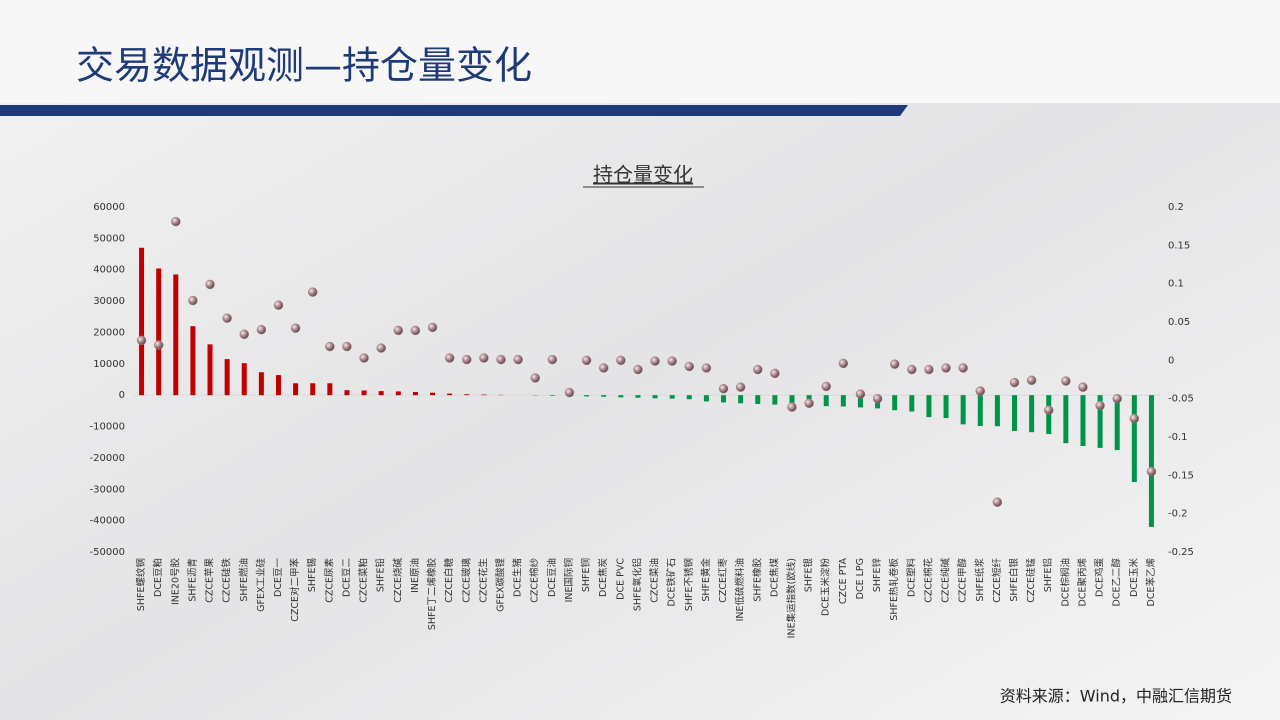 The image size is (1280, 720). What do you see at coordinates (843, 581) in the screenshot?
I see `x-tick-label: CZCE PTA` at bounding box center [843, 581].